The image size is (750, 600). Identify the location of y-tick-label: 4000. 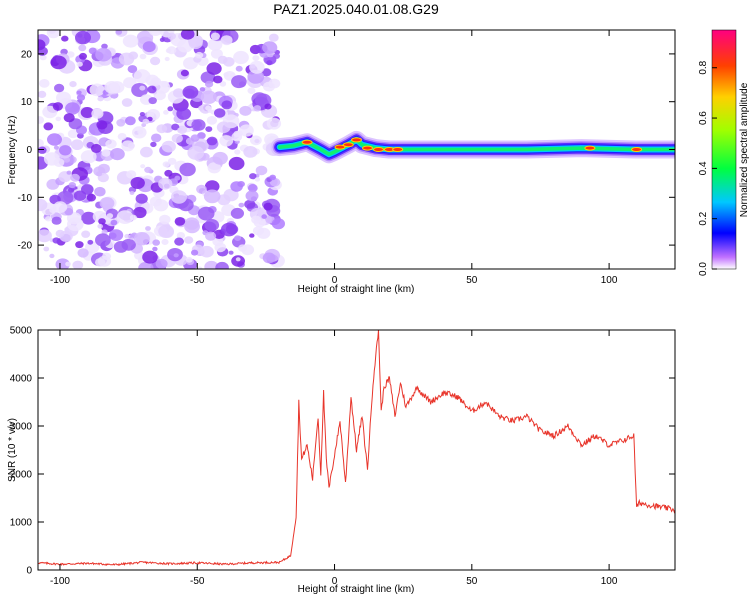
(21, 379).